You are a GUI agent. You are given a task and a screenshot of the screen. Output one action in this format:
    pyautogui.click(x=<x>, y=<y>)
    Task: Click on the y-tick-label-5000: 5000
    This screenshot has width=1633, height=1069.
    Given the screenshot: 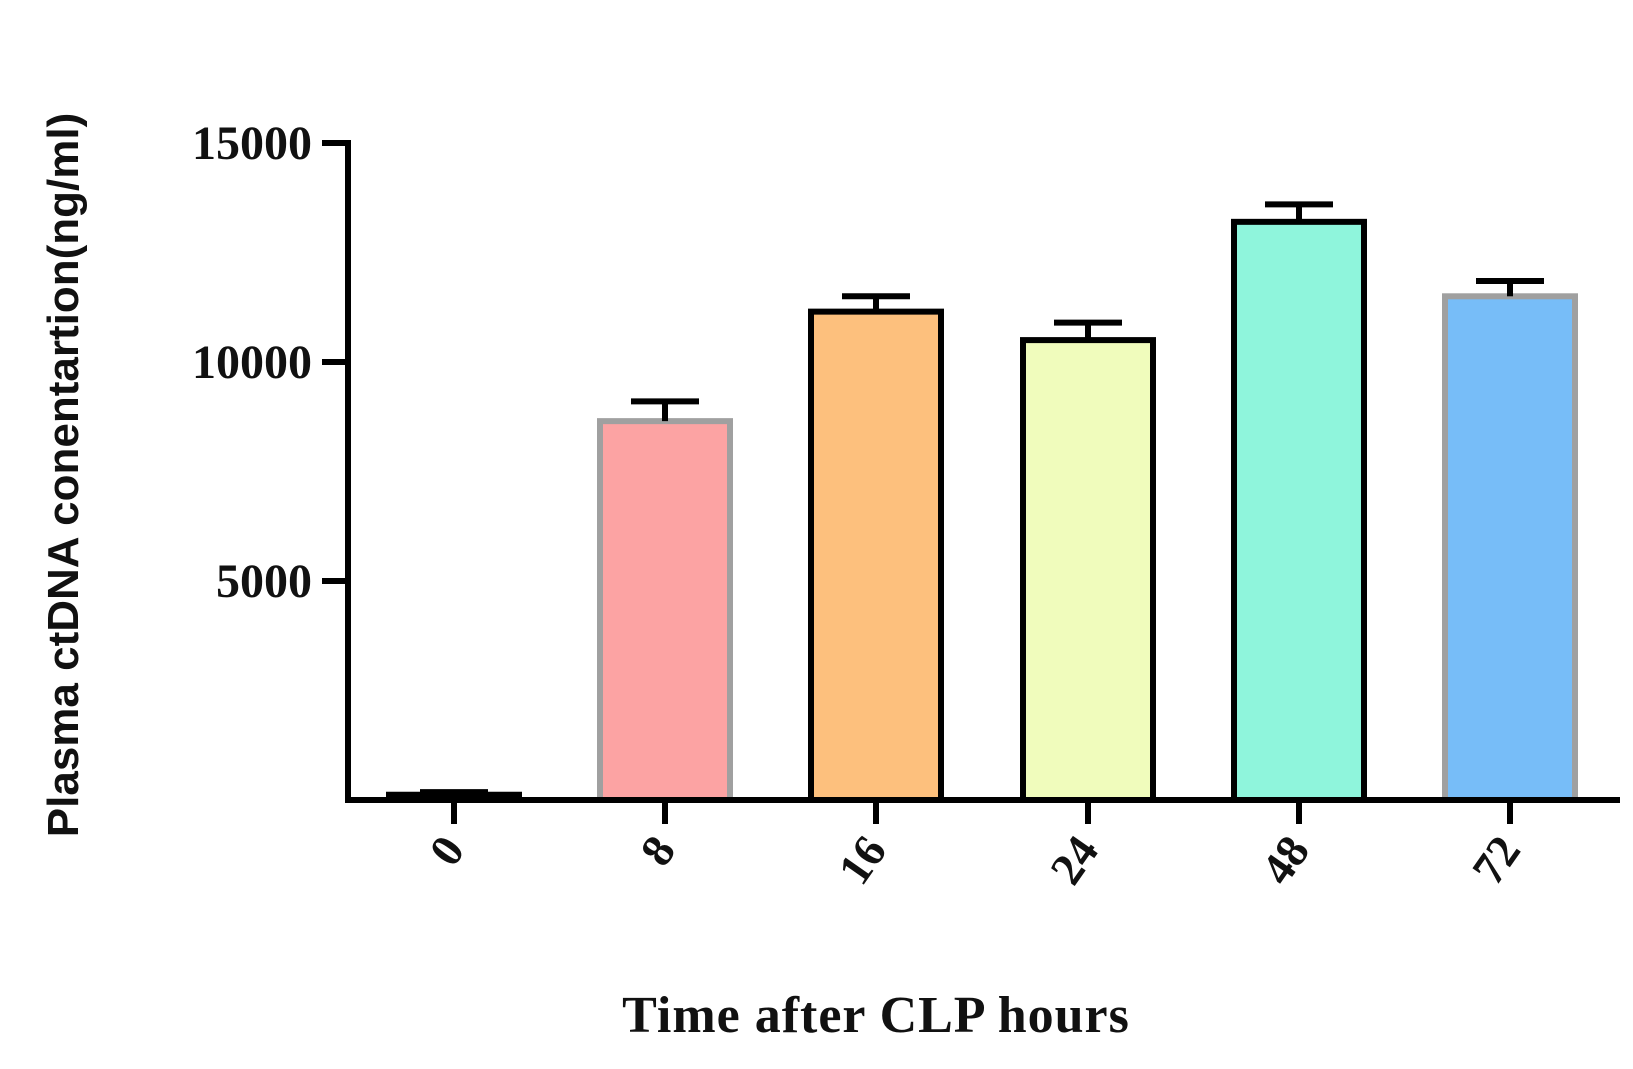 What is the action you would take?
    pyautogui.click(x=264, y=581)
    